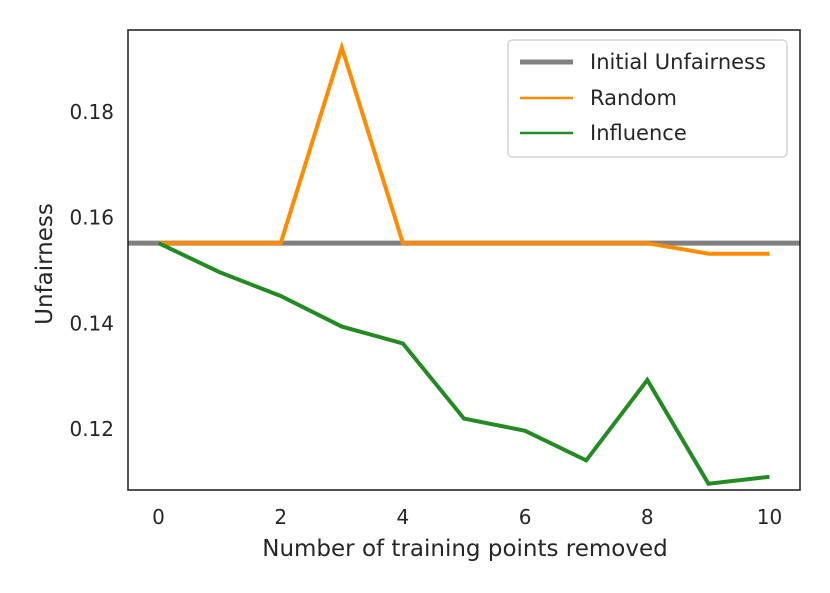 The height and width of the screenshot is (593, 830). I want to click on y-tick-label: 0.14, so click(91, 323).